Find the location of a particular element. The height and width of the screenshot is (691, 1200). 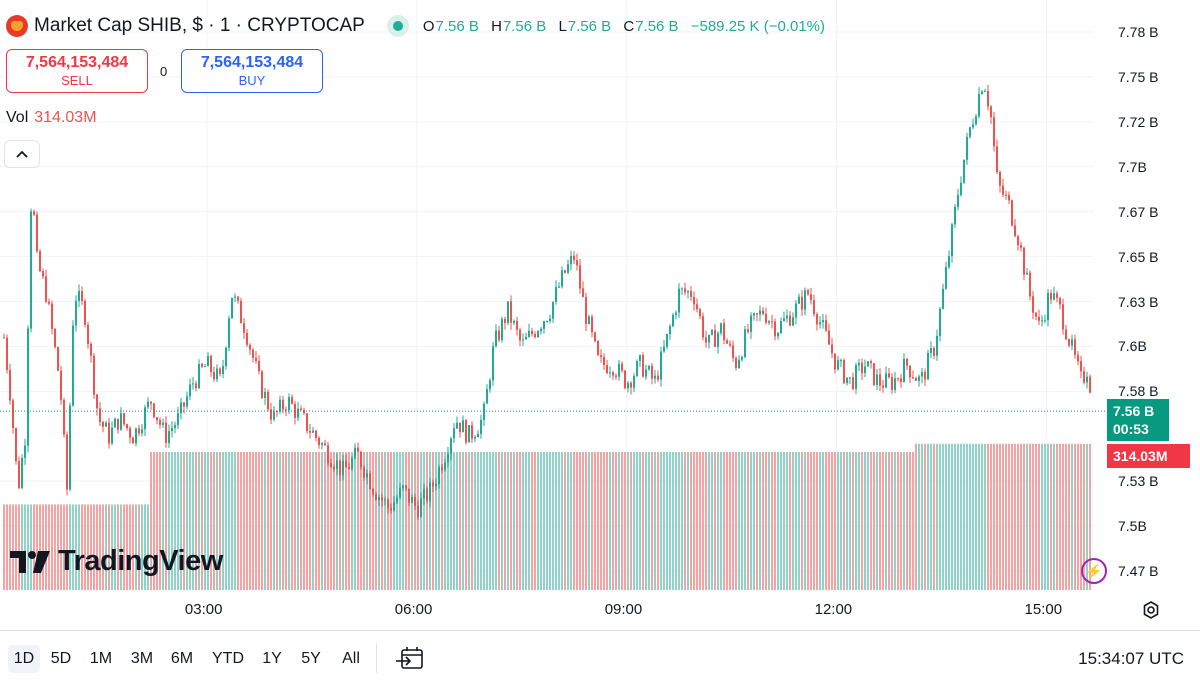

lightning-icon: ⚡ is located at coordinates (1094, 571).